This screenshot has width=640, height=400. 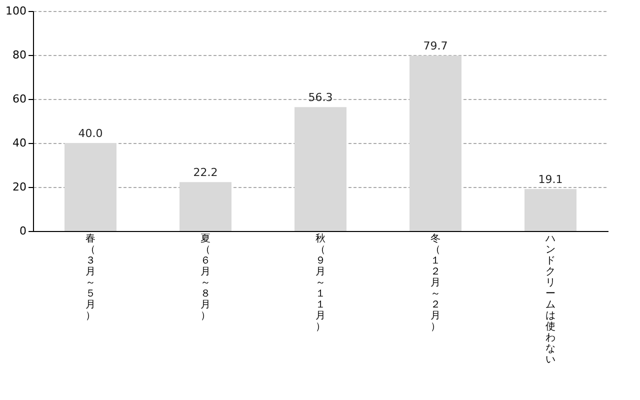 What do you see at coordinates (435, 46) in the screenshot?
I see `data-label: 79.7` at bounding box center [435, 46].